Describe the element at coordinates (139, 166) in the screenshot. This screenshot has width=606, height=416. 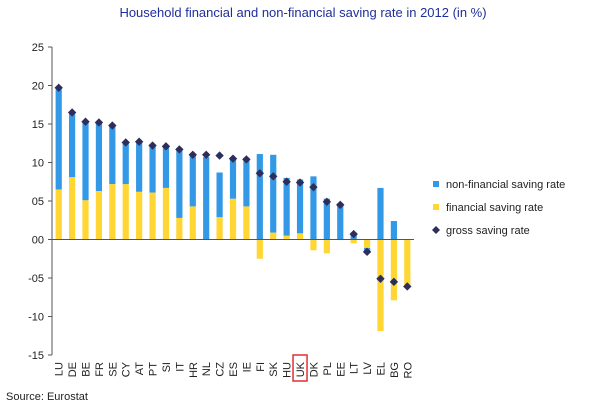
I see `bar-non-financial-at` at that location.